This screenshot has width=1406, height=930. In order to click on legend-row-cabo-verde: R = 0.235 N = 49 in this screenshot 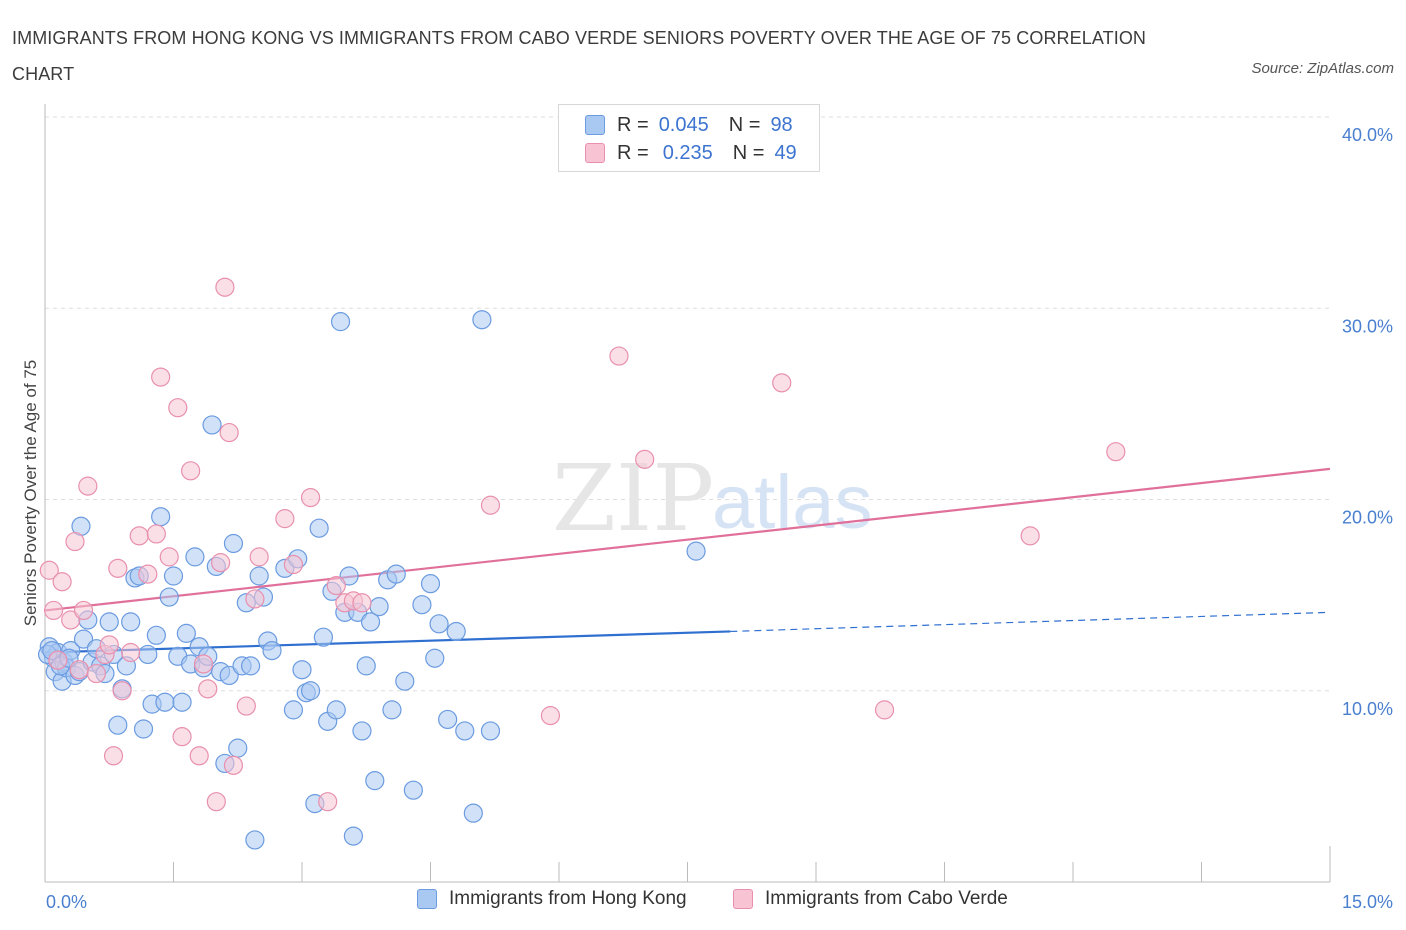, I will do `click(691, 153)`.